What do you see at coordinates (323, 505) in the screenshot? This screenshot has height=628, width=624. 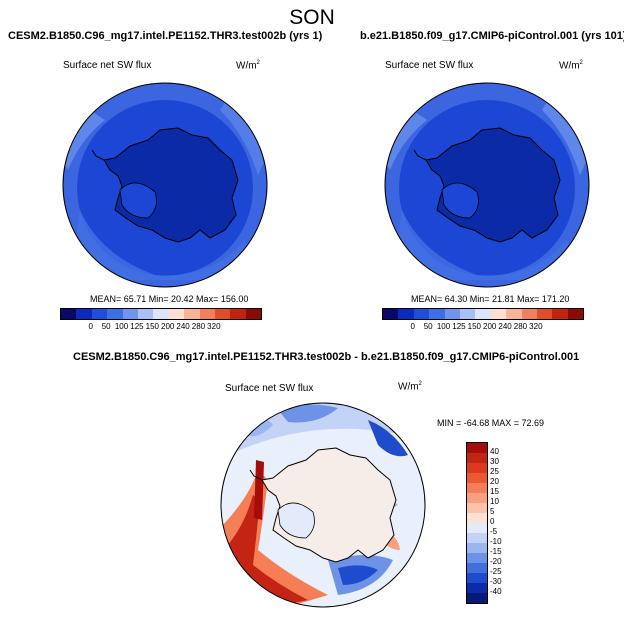 I see `diff-polar-map` at bounding box center [323, 505].